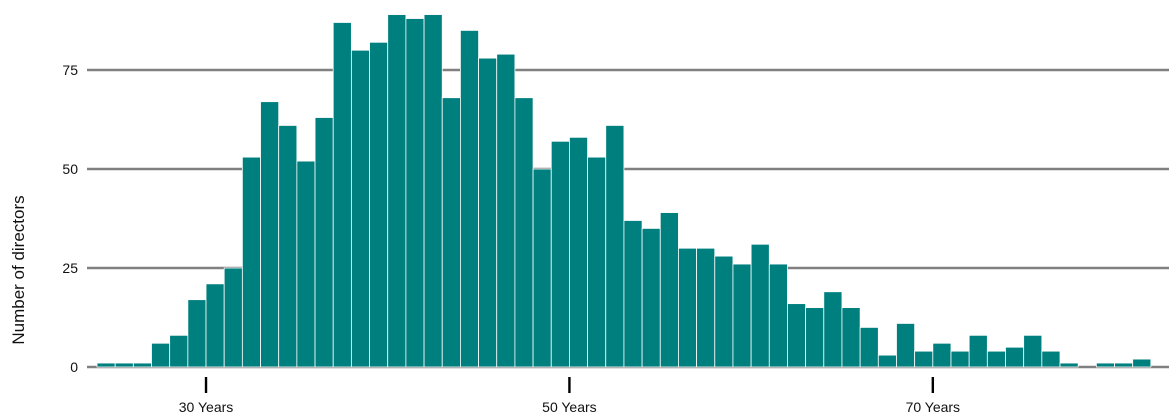 The width and height of the screenshot is (1169, 415). Describe the element at coordinates (70, 169) in the screenshot. I see `y-tick-label: 50` at that location.